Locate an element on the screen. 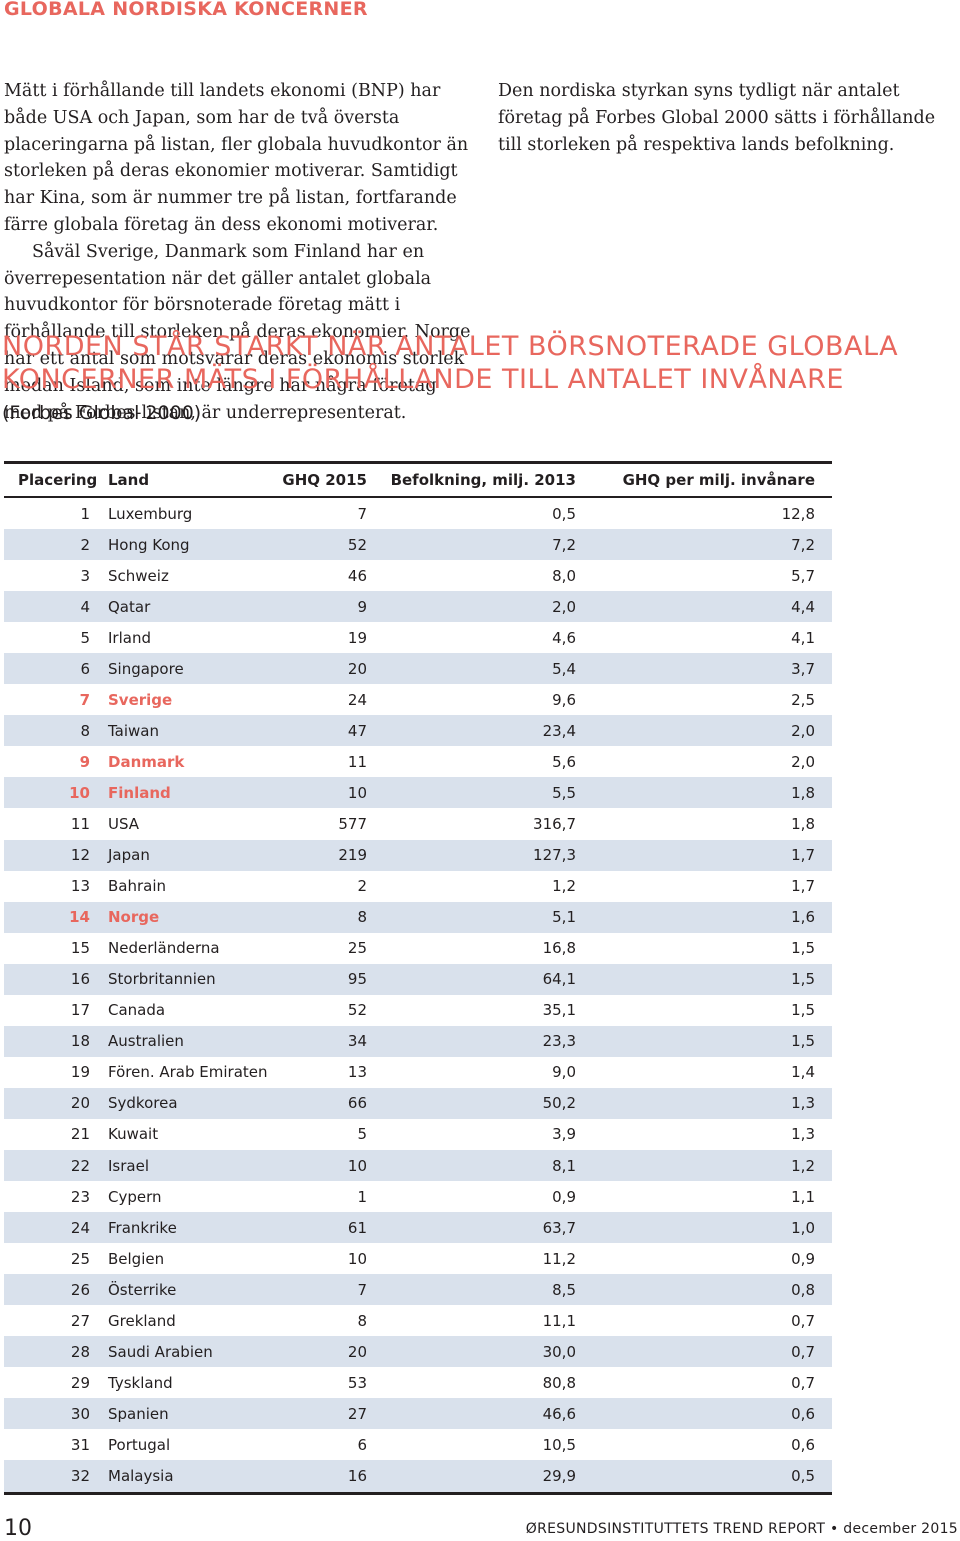  cell-rank: 2 is located at coordinates (85, 544).